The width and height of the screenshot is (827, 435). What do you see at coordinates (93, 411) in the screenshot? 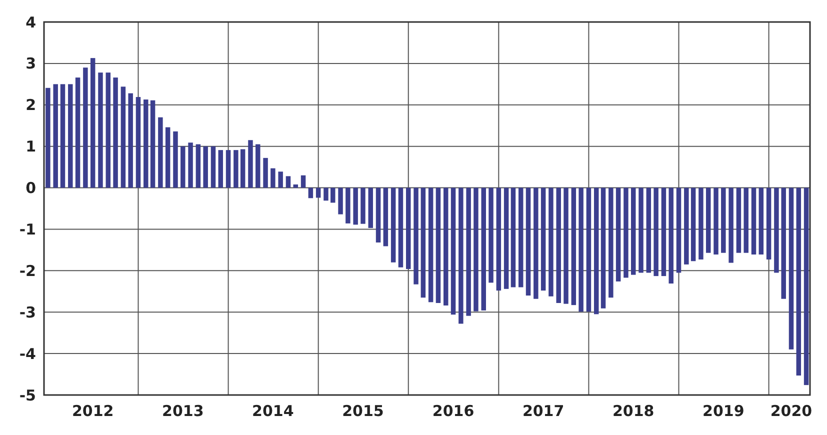
I see `x-tick-label: 2012` at bounding box center [93, 411].